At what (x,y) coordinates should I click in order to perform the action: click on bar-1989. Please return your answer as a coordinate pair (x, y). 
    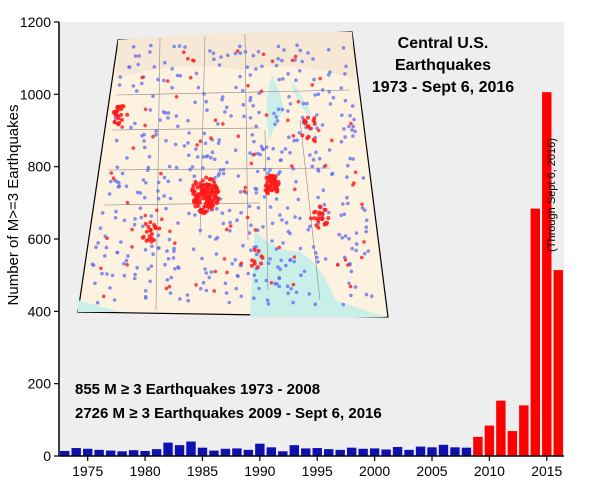
    Looking at the image, I should click on (248, 452).